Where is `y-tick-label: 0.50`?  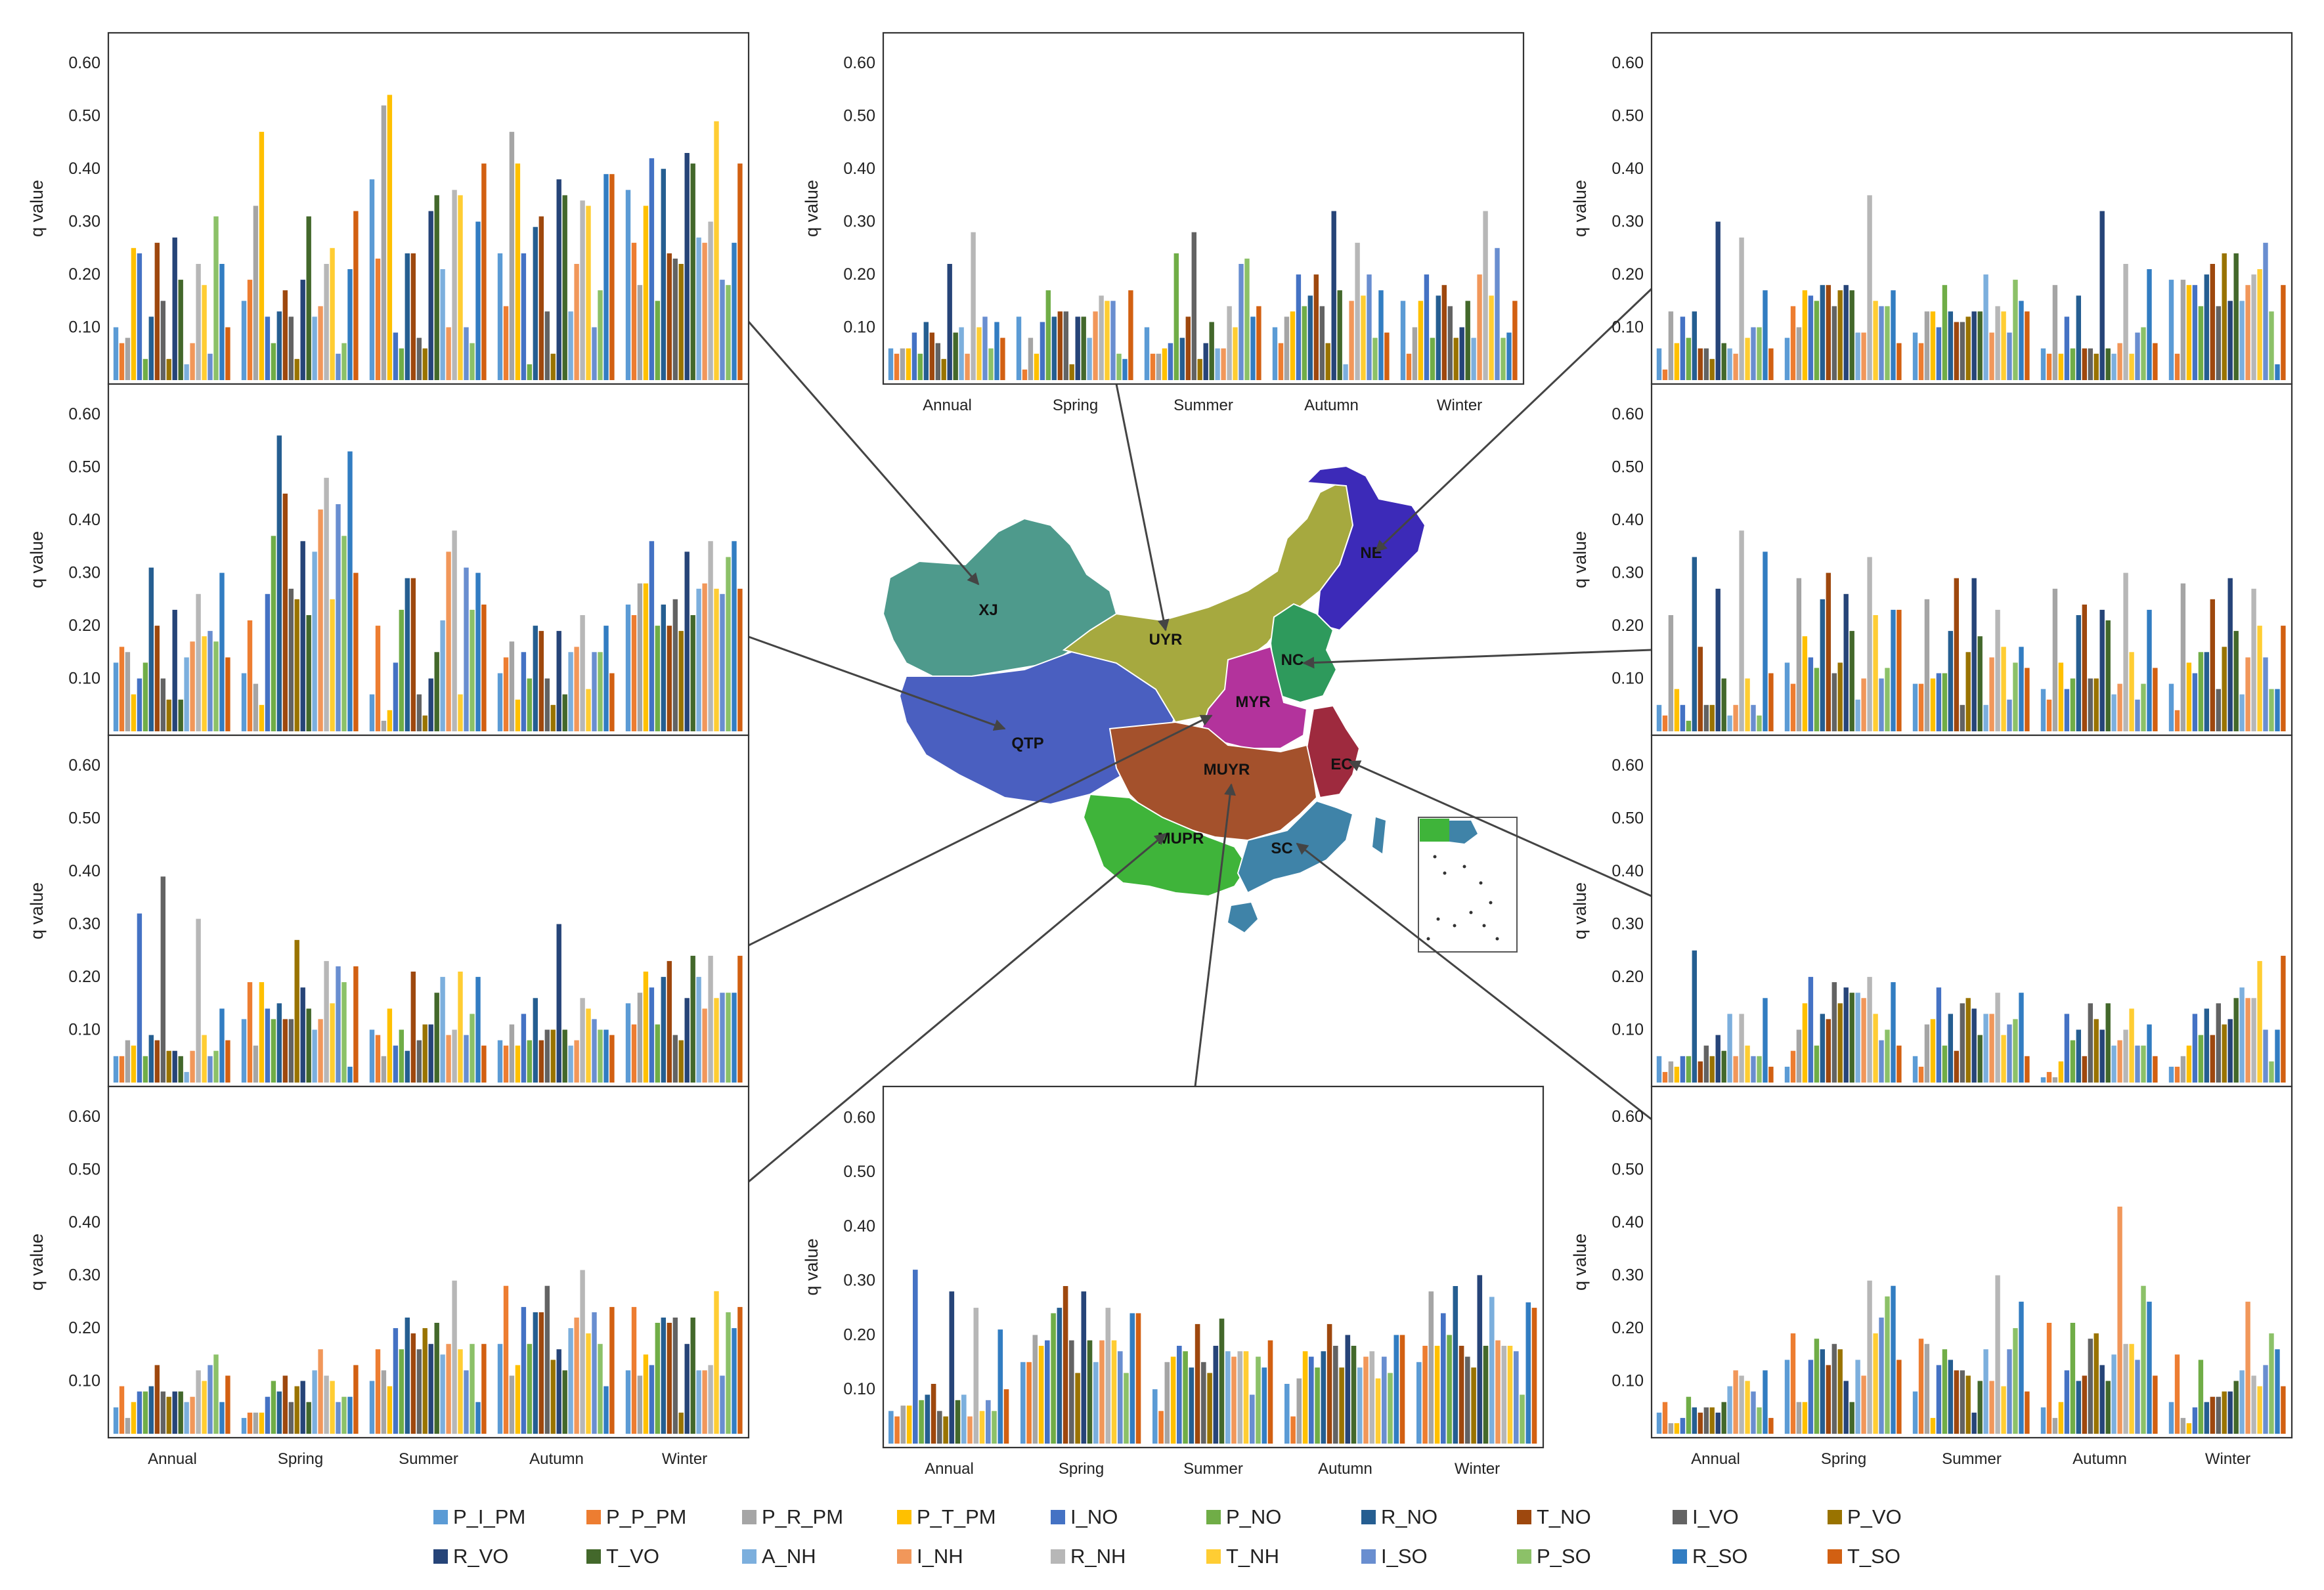
y-tick-label: 0.50 is located at coordinates (1627, 468).